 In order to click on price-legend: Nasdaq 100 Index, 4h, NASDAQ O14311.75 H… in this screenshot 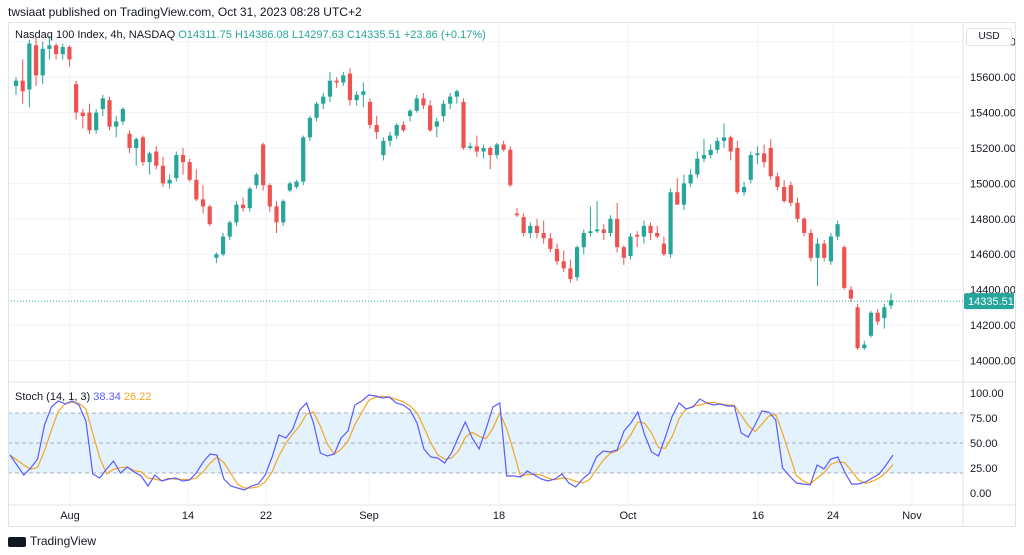, I will do `click(250, 35)`.